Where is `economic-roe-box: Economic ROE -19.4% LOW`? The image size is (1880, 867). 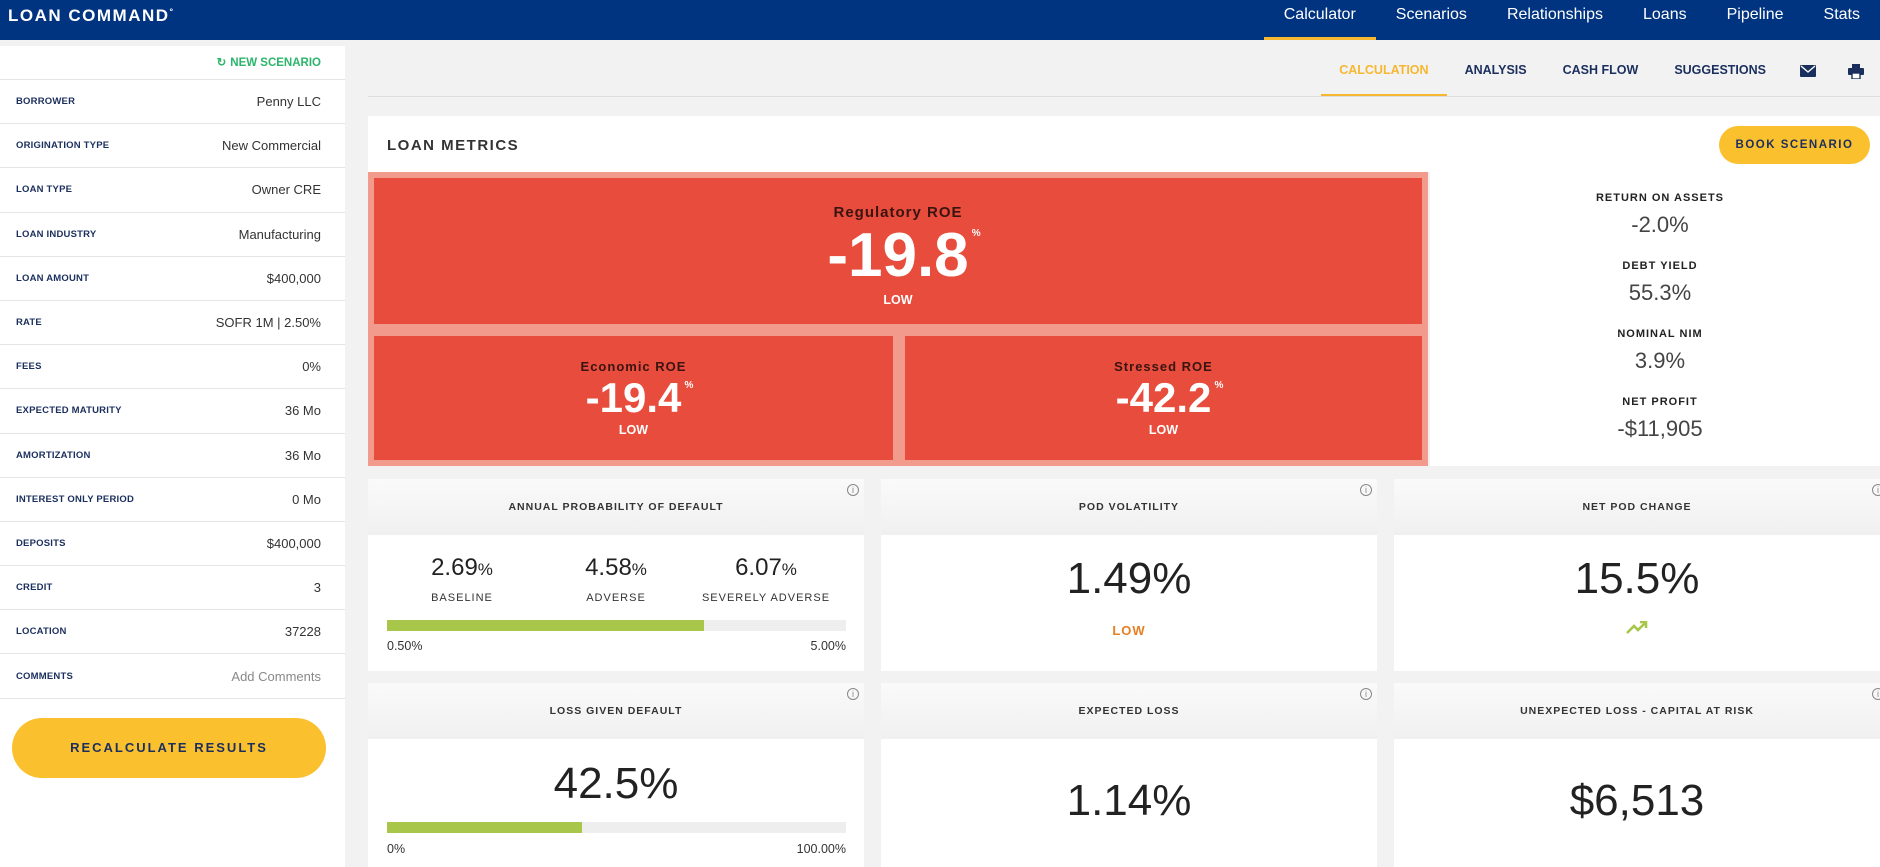
economic-roe-box: Economic ROE -19.4% LOW is located at coordinates (633, 398).